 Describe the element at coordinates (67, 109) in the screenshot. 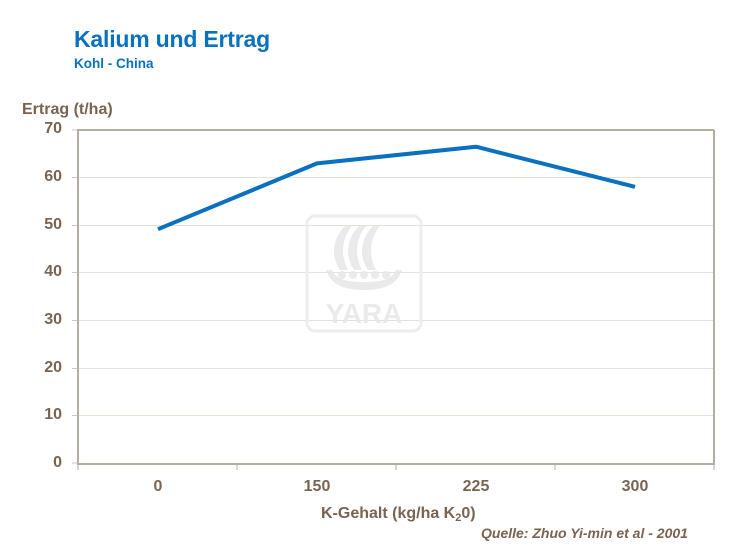

I see `y-axis-label: Ertrag (t/ha)` at that location.